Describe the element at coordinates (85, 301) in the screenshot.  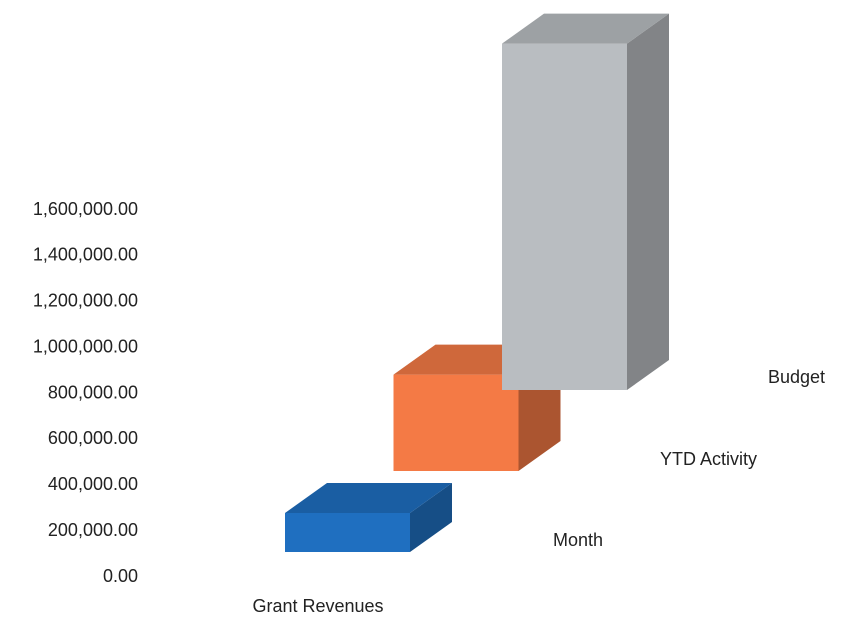
I see `y-tick-label: 1,200,000.00` at that location.